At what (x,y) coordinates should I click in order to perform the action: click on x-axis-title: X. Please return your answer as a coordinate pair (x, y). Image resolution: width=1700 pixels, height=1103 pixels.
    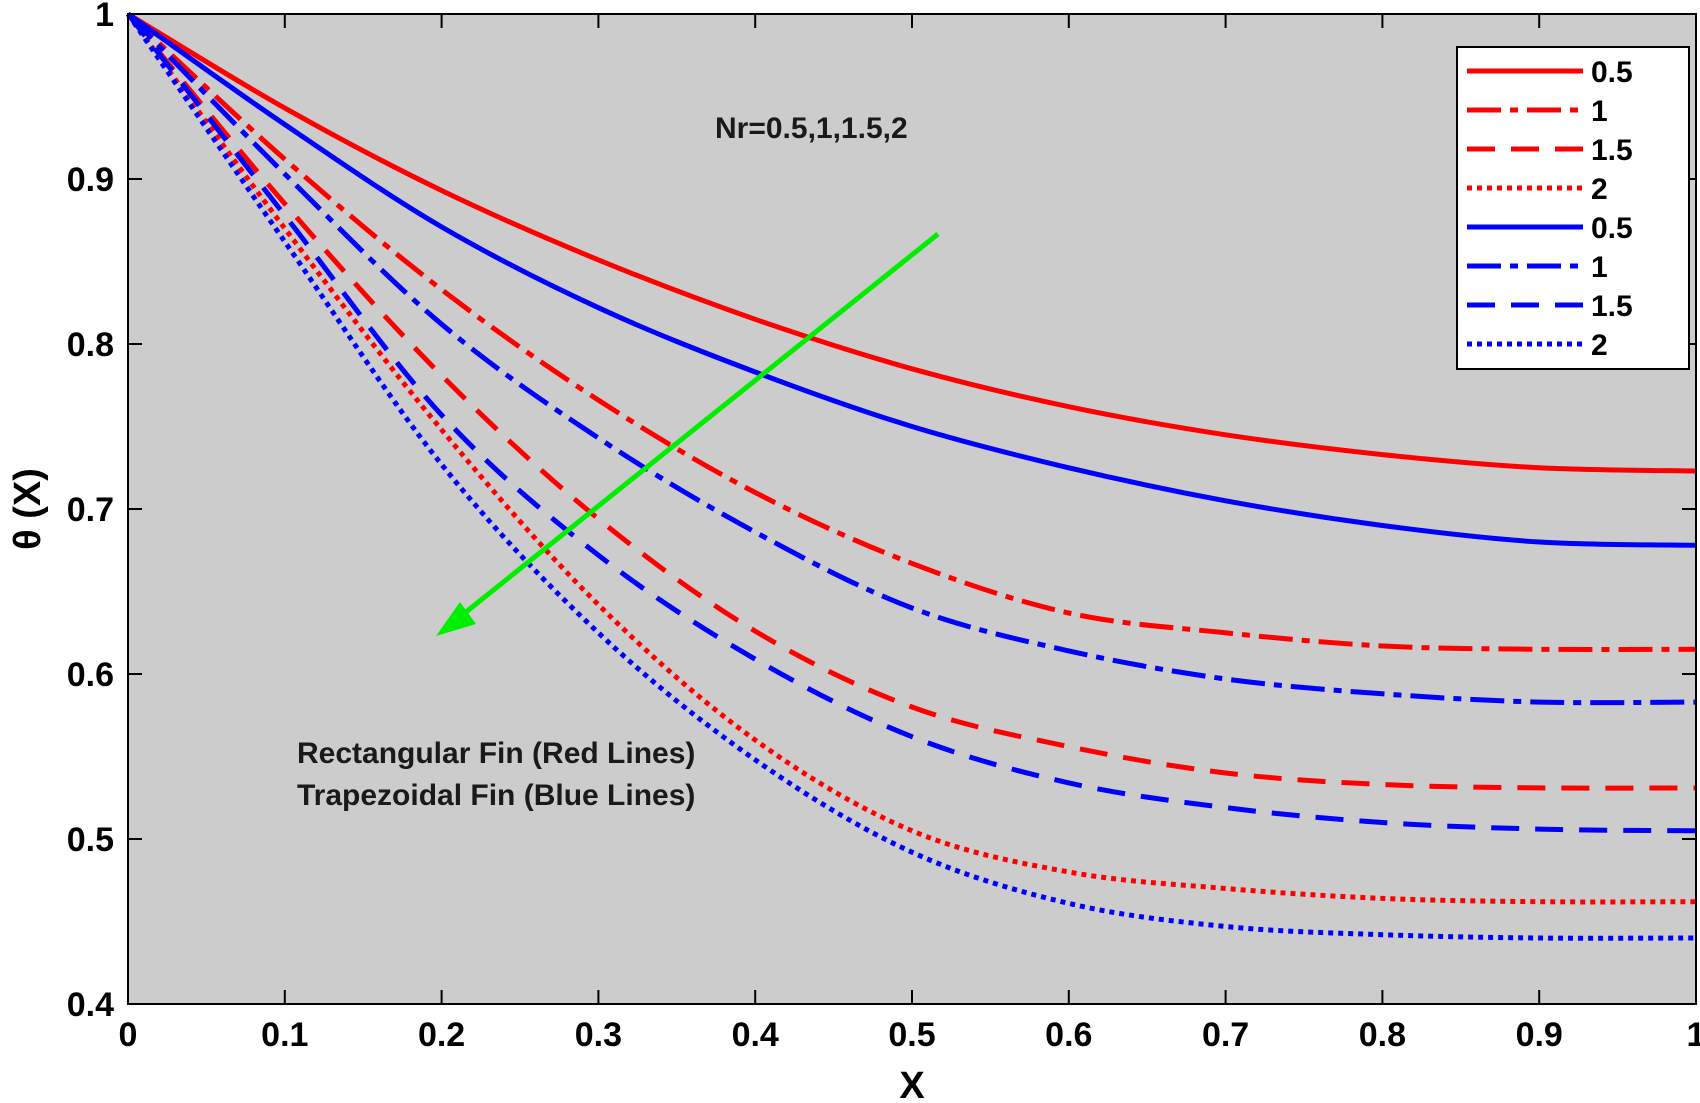
    Looking at the image, I should click on (912, 1084).